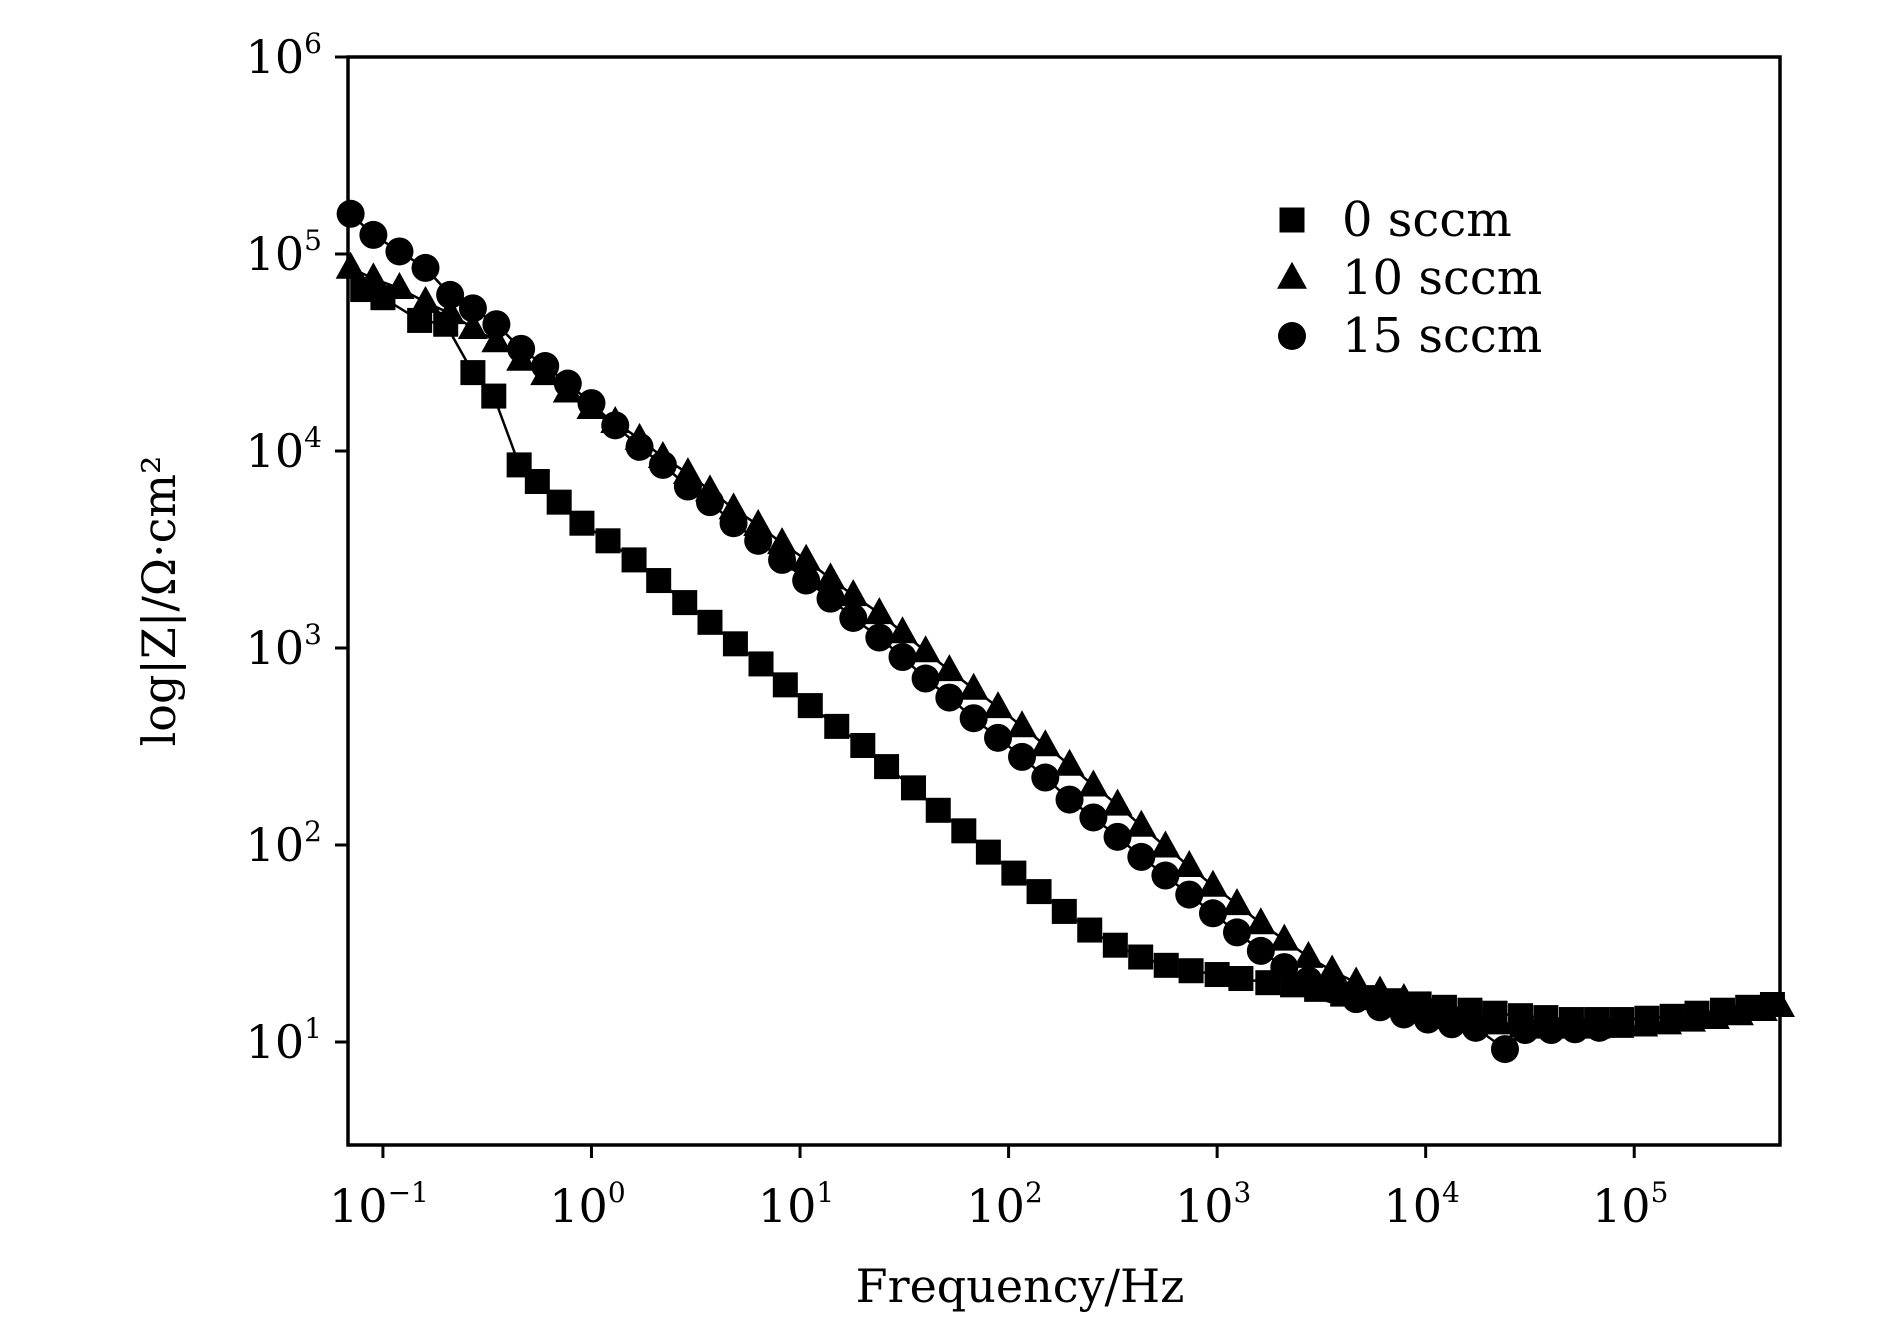  Describe the element at coordinates (379, 1204) in the screenshot. I see `x-tick-label: 10⁻¹` at that location.